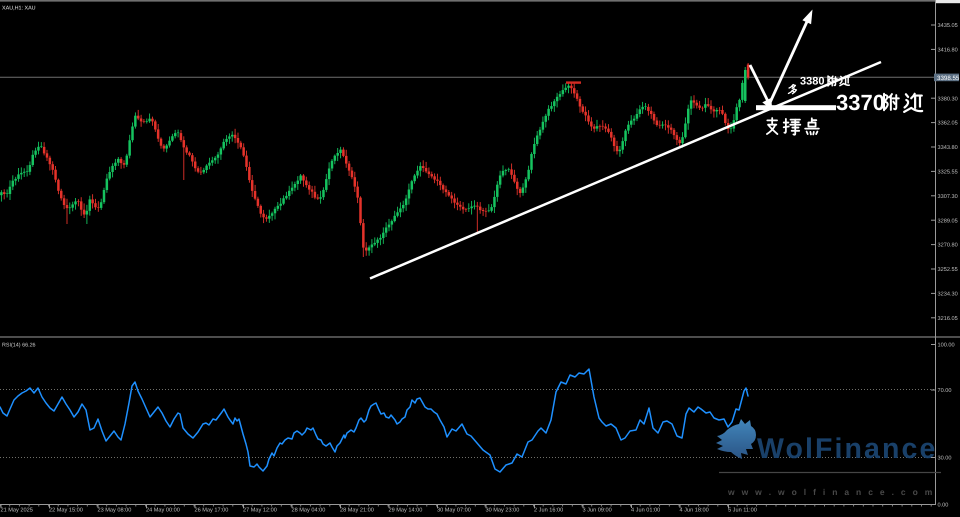 The width and height of the screenshot is (960, 517). What do you see at coordinates (645, 511) in the screenshot?
I see `svg-text: 4 Jun 01:00` at bounding box center [645, 511].